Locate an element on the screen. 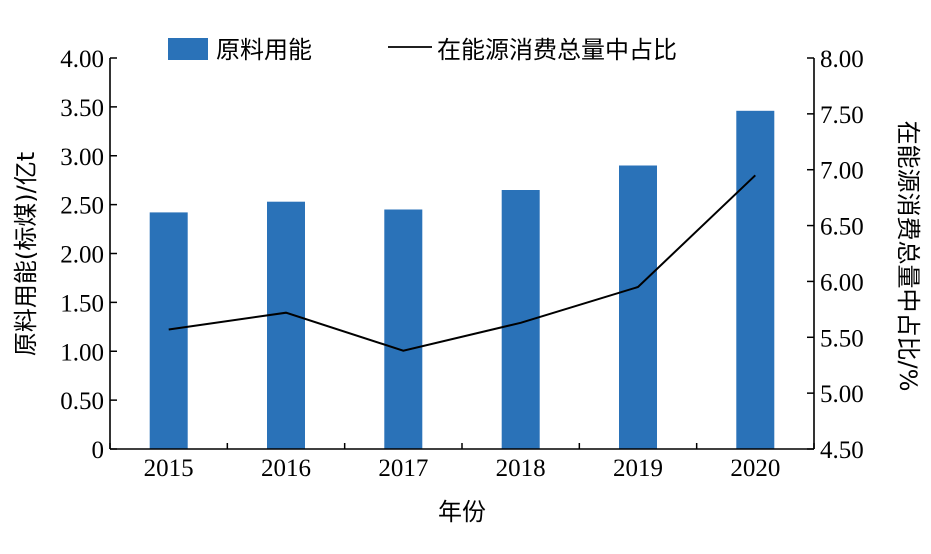  bar-2019 is located at coordinates (638, 307).